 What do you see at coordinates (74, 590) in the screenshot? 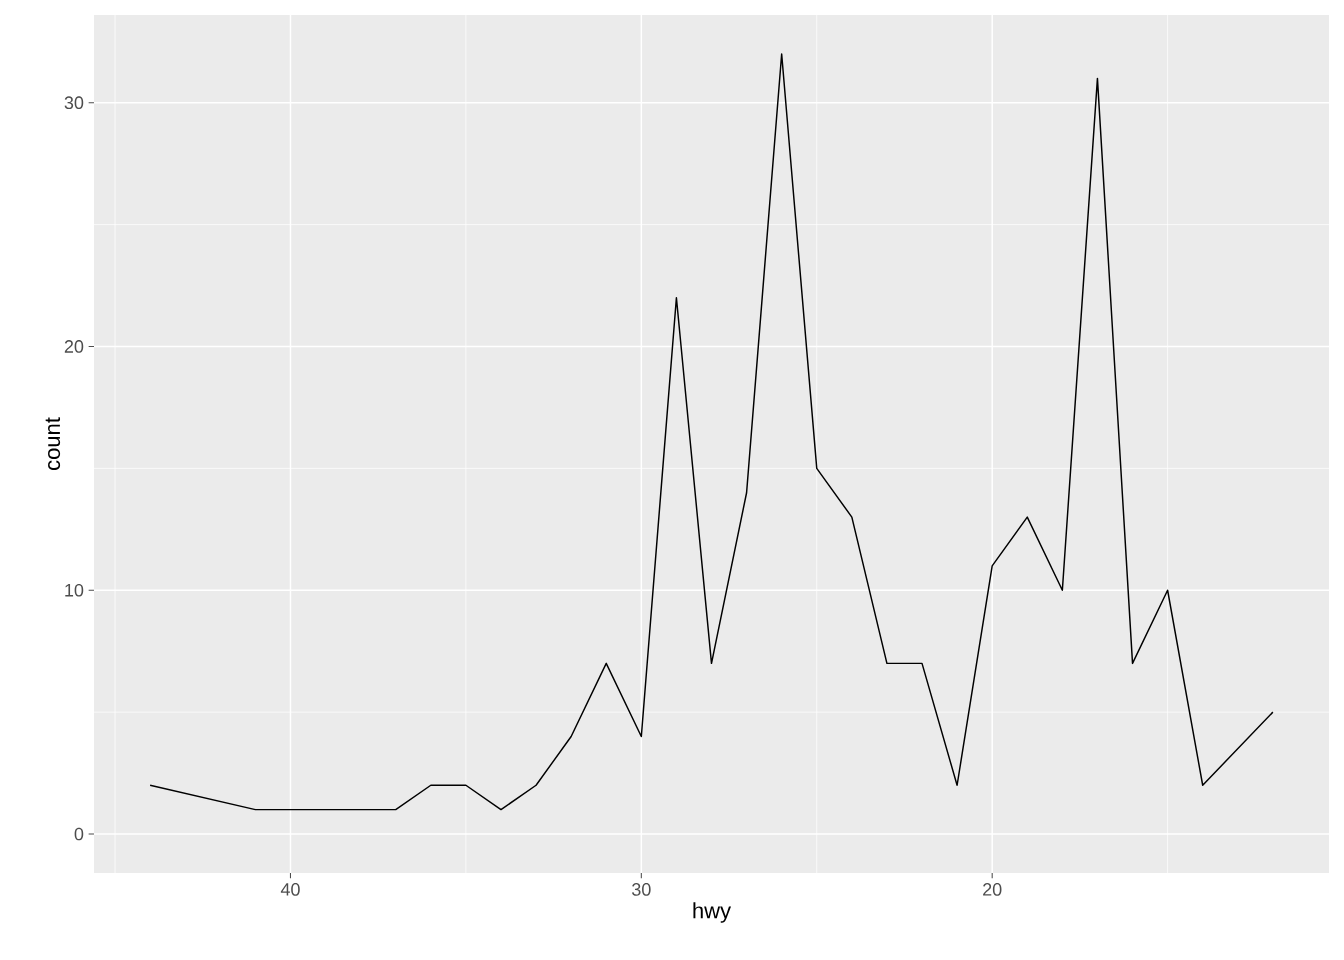
I see `y-tick-label: 10` at bounding box center [74, 590].